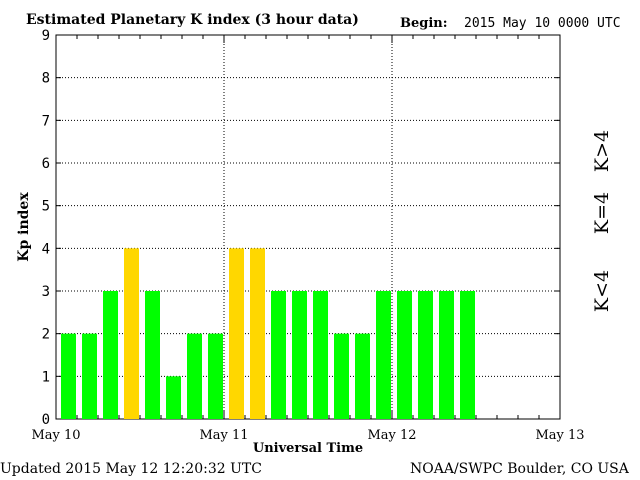 The width and height of the screenshot is (640, 480). What do you see at coordinates (424, 23) in the screenshot?
I see `begin-label: Begin:` at bounding box center [424, 23].